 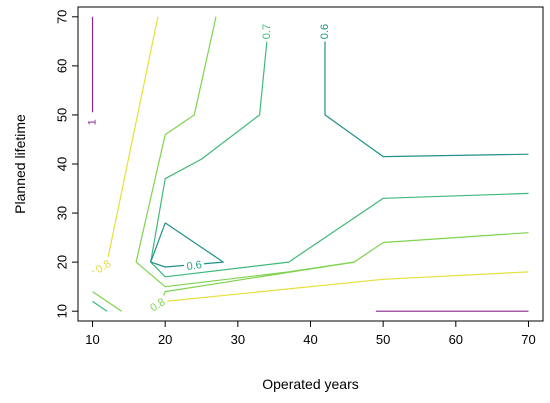 I want to click on contour-label: 1, so click(x=93, y=122).